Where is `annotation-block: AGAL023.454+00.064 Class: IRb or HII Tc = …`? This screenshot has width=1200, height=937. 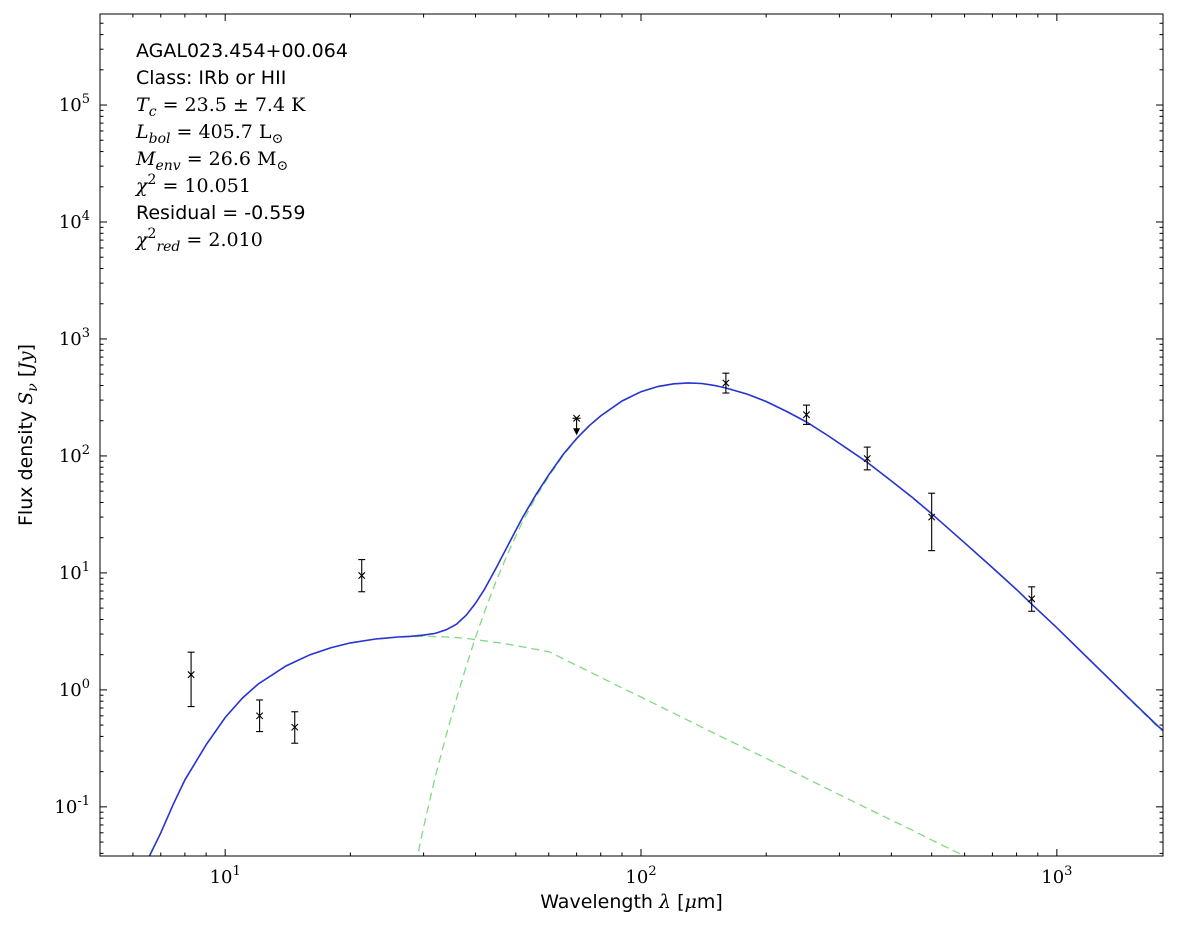
annotation-block: AGAL023.454+00.064 Class: IRb or HII Tc = … is located at coordinates (241, 147).